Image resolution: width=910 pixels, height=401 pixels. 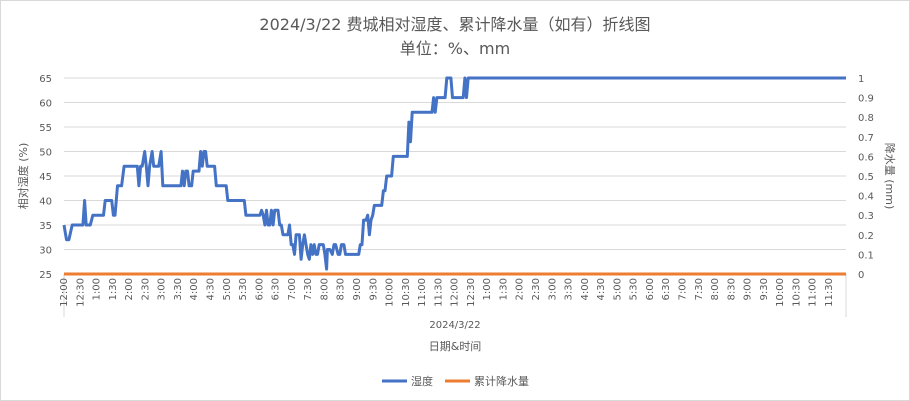 I want to click on x-tick-16: 8:00, so click(x=324, y=289).